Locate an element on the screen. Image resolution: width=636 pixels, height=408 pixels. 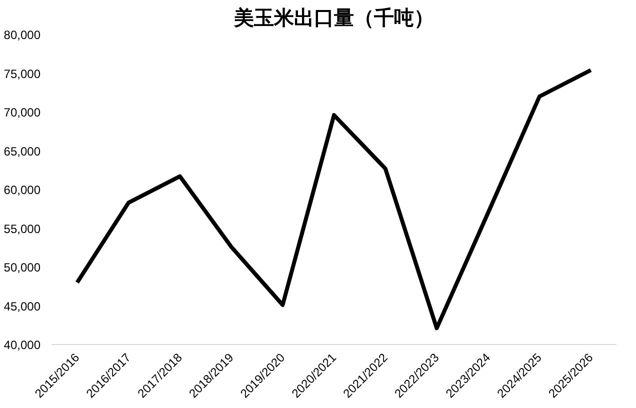
y-tick-label: 80,000 is located at coordinates (22, 35).